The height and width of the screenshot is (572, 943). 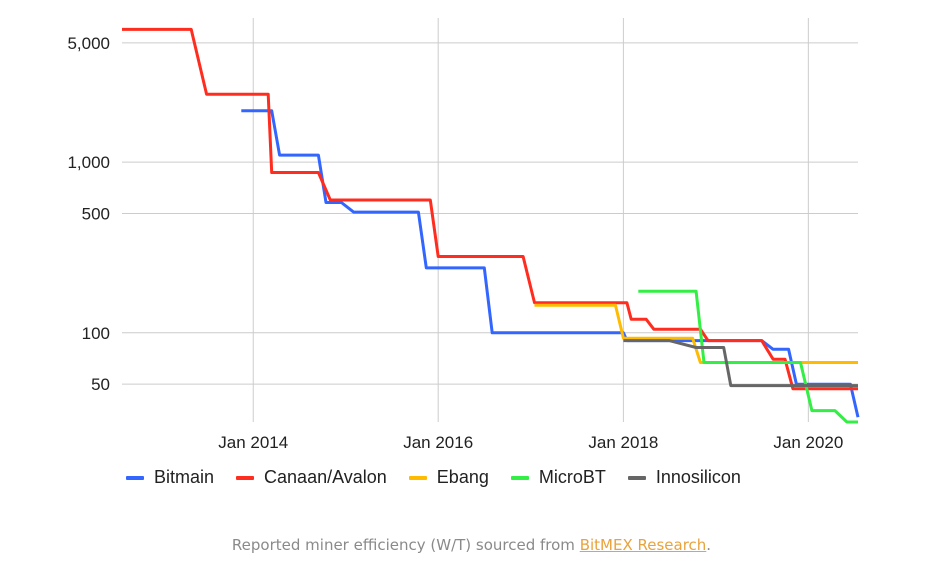 I want to click on legend-label-microbt: MicroBT, so click(x=572, y=477).